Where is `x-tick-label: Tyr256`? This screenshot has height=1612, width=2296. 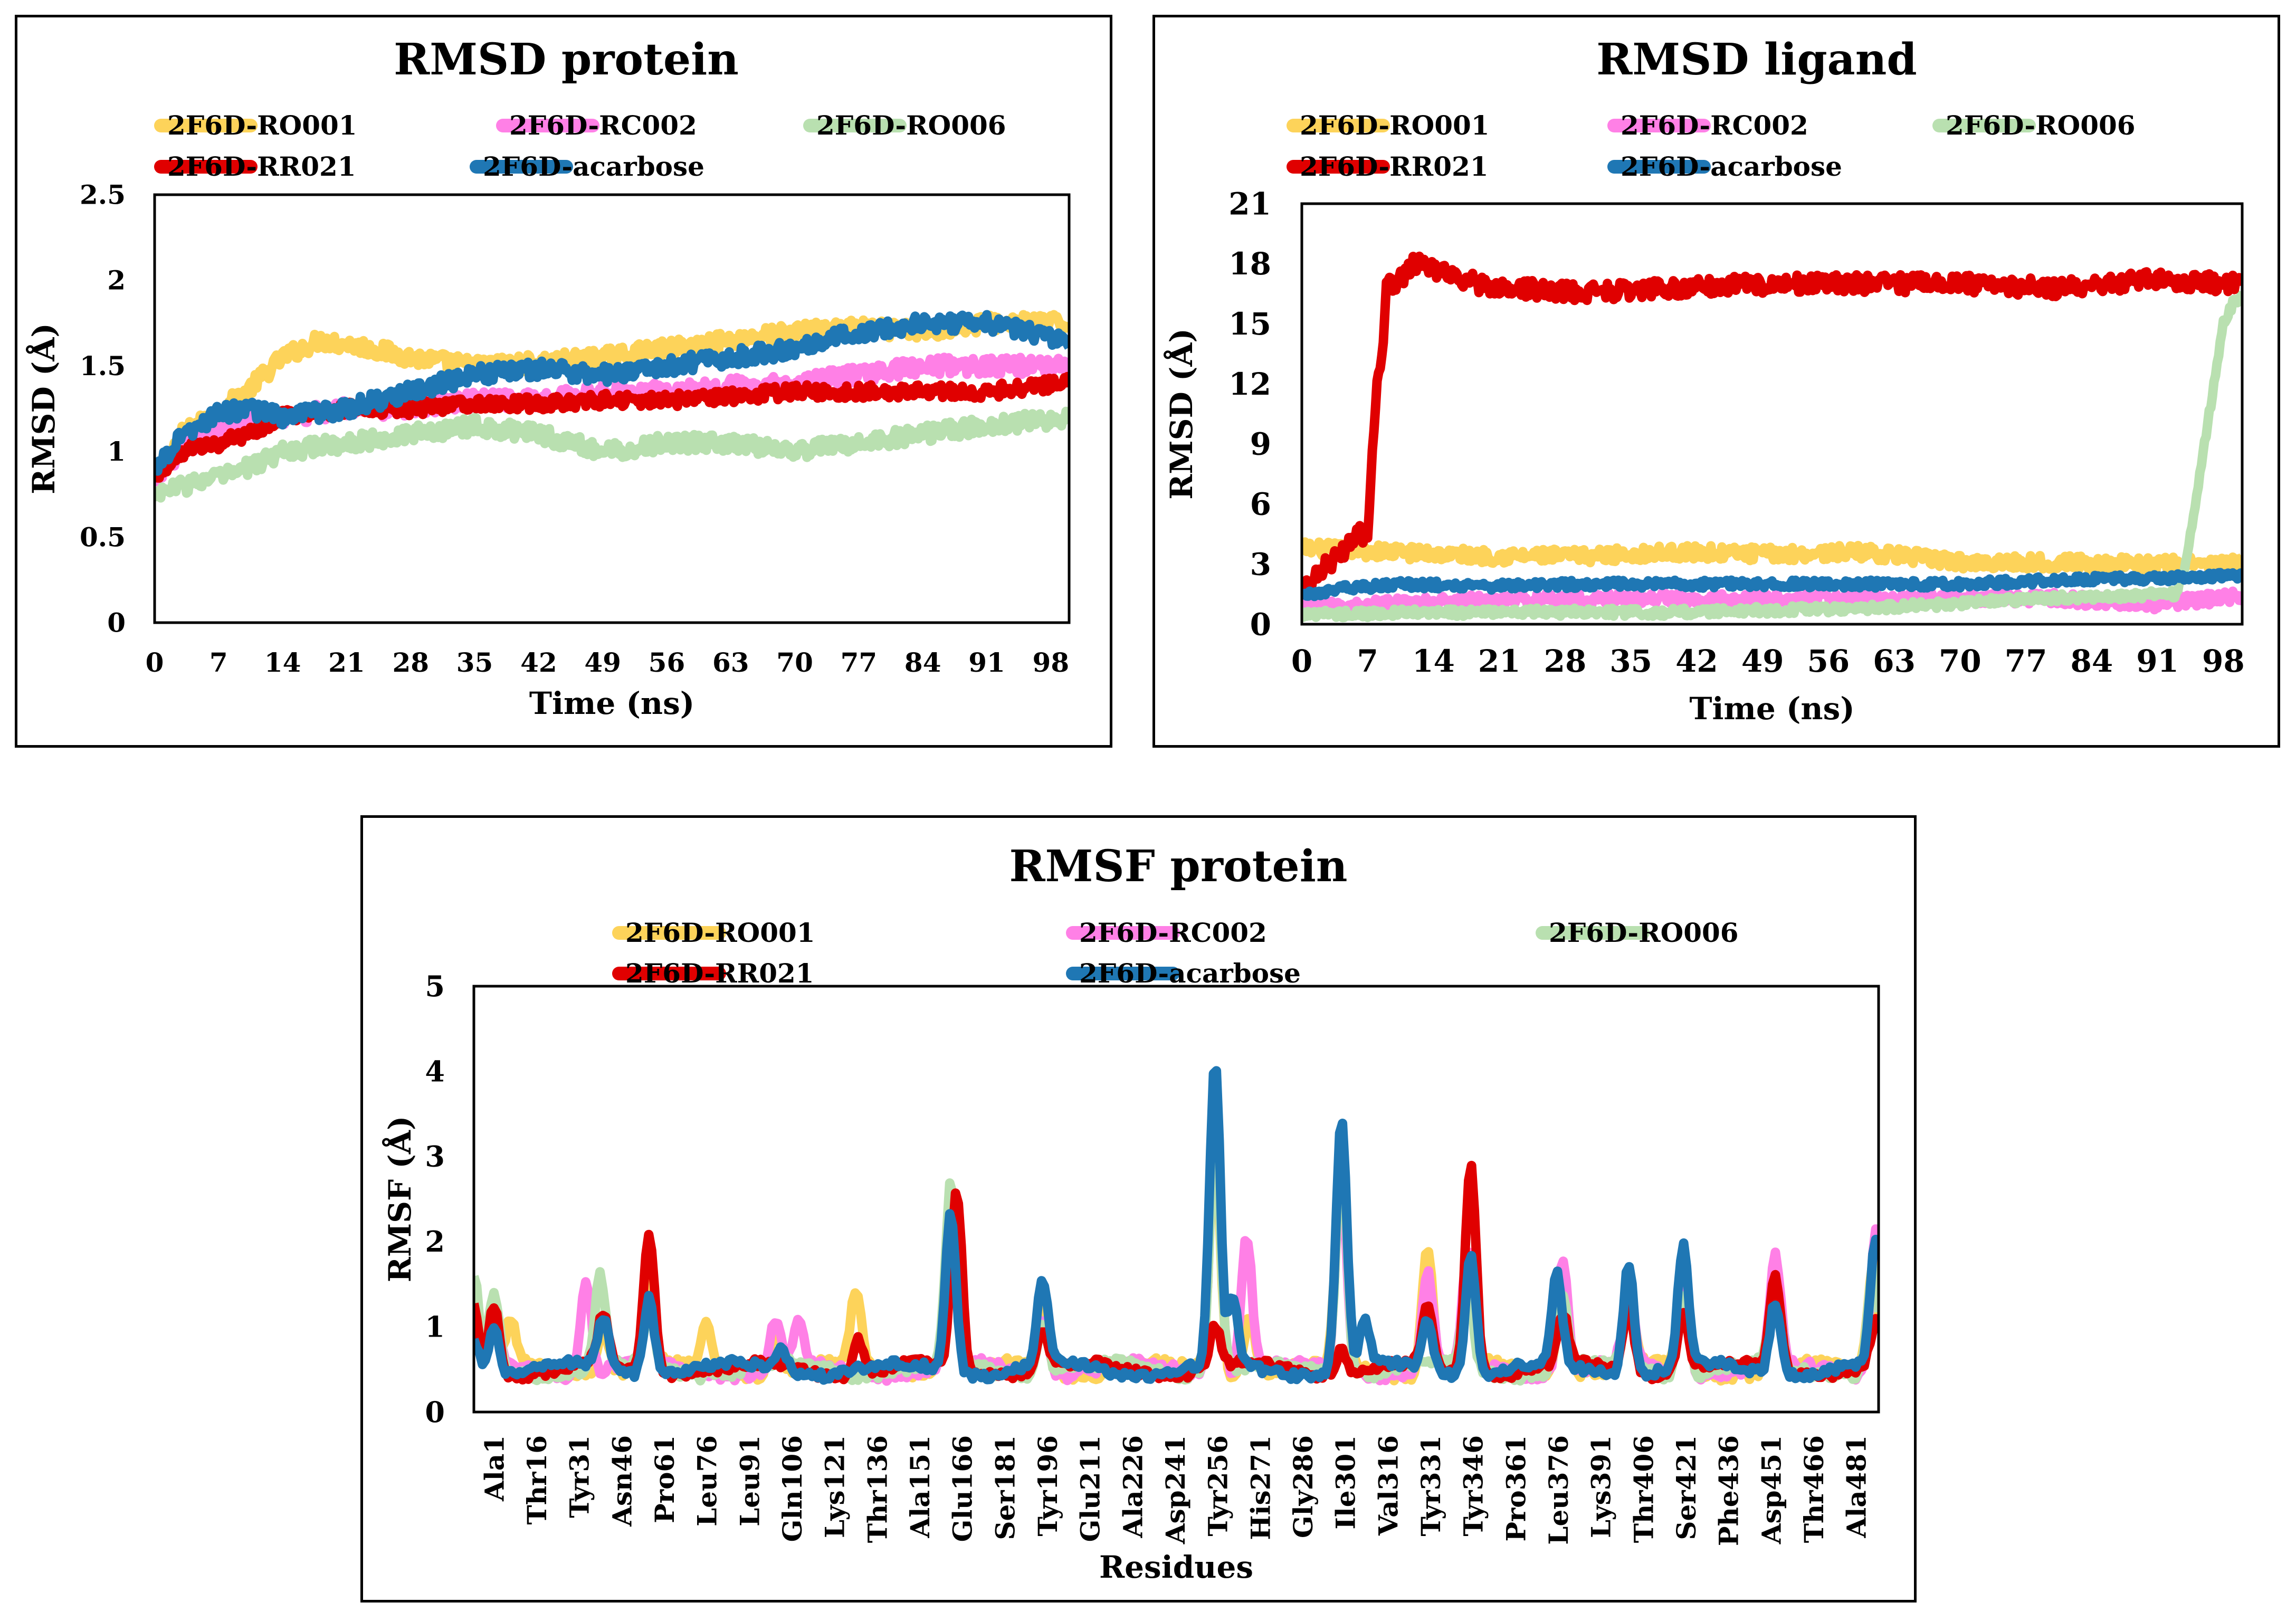 x-tick-label: Tyr256 is located at coordinates (1218, 1485).